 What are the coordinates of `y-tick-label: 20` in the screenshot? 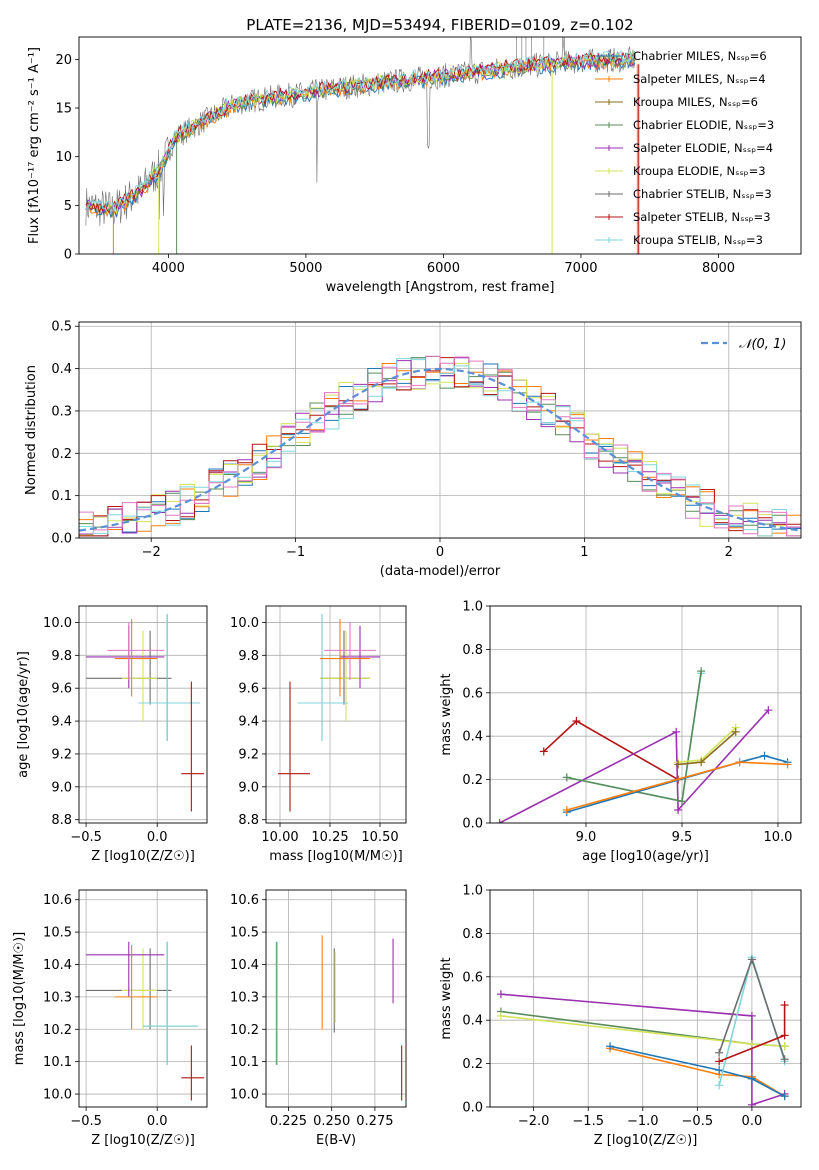 It's located at (63, 60).